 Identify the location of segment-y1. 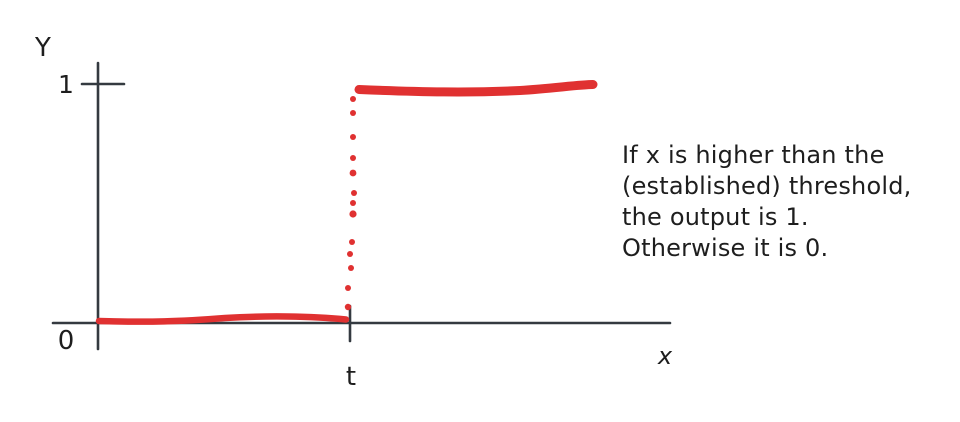
(476, 88).